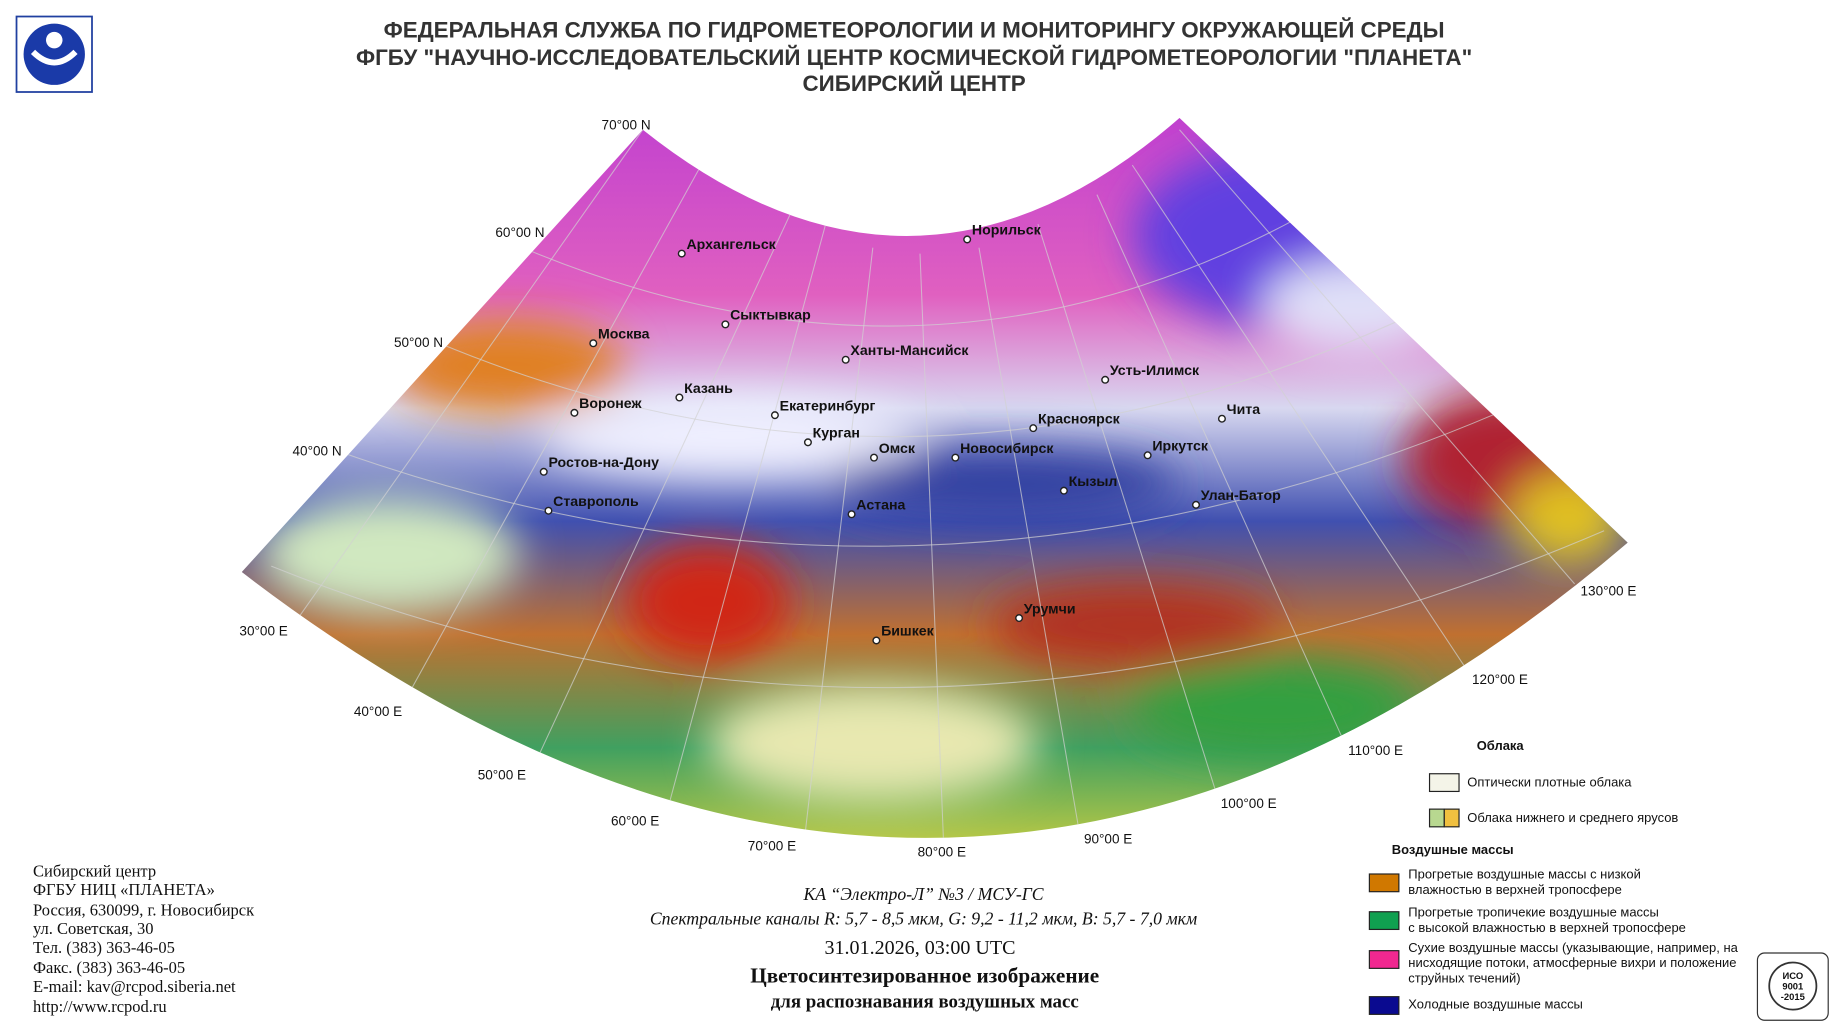 The height and width of the screenshot is (1035, 1840). What do you see at coordinates (1375, 750) in the screenshot?
I see `grat-label: 110°00 E` at bounding box center [1375, 750].